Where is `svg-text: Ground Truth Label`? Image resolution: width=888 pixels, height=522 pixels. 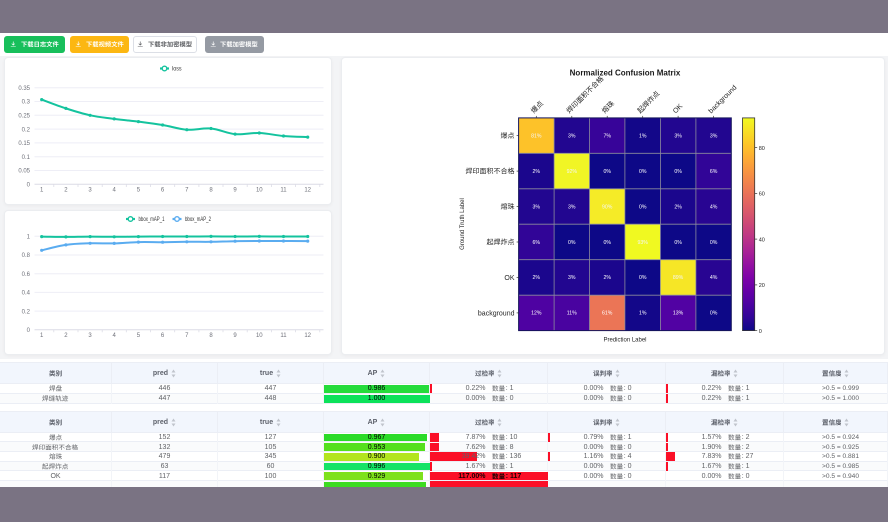 svg-text: Ground Truth Label is located at coordinates (463, 224).